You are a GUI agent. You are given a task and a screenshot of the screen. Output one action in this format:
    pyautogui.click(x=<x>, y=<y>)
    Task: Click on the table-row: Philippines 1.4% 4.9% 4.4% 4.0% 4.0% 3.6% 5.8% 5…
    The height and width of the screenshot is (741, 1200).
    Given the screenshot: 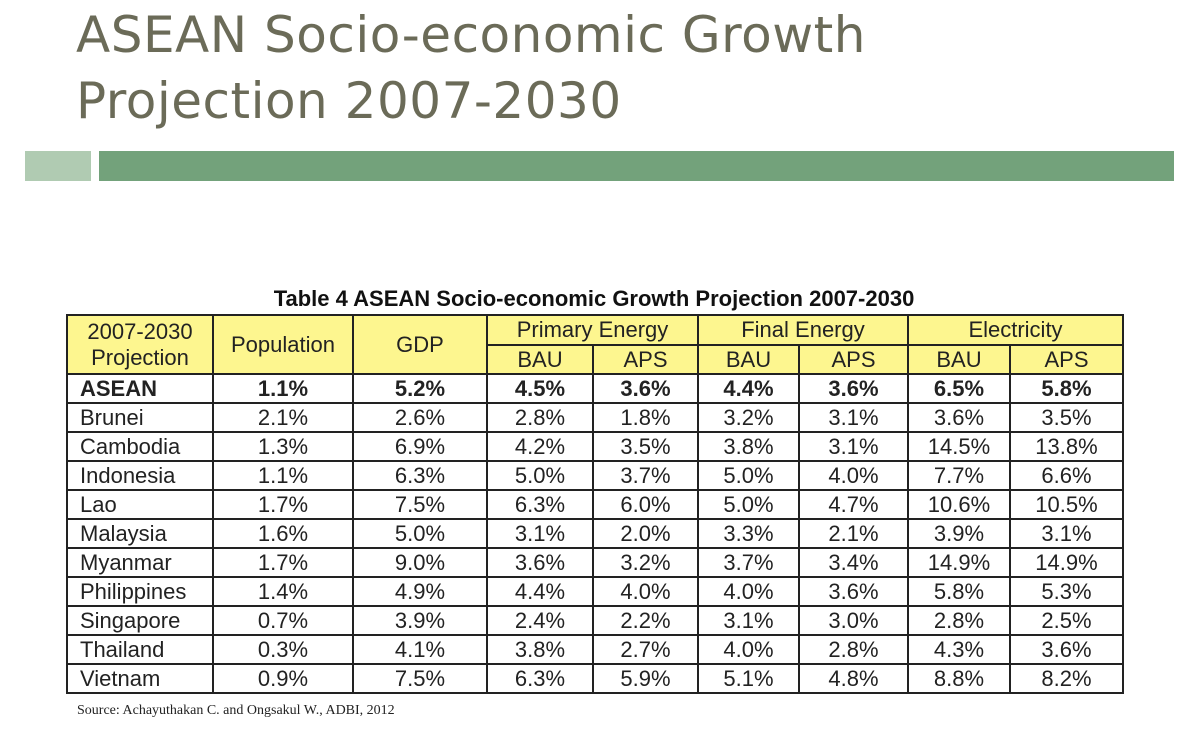 What is the action you would take?
    pyautogui.click(x=595, y=591)
    